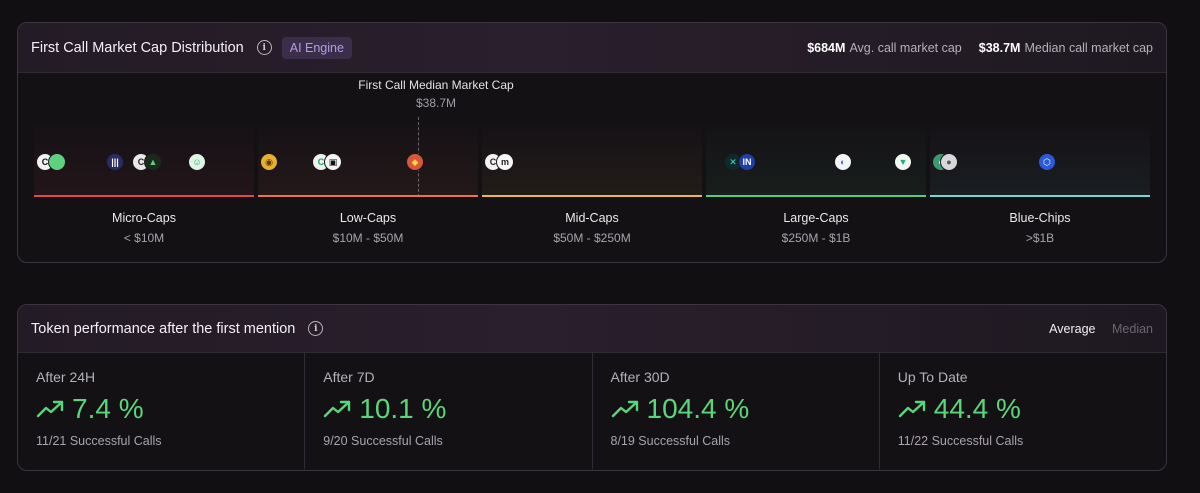  Describe the element at coordinates (368, 159) in the screenshot. I see `segment-low-caps: ◉ C ▣ ◆` at that location.